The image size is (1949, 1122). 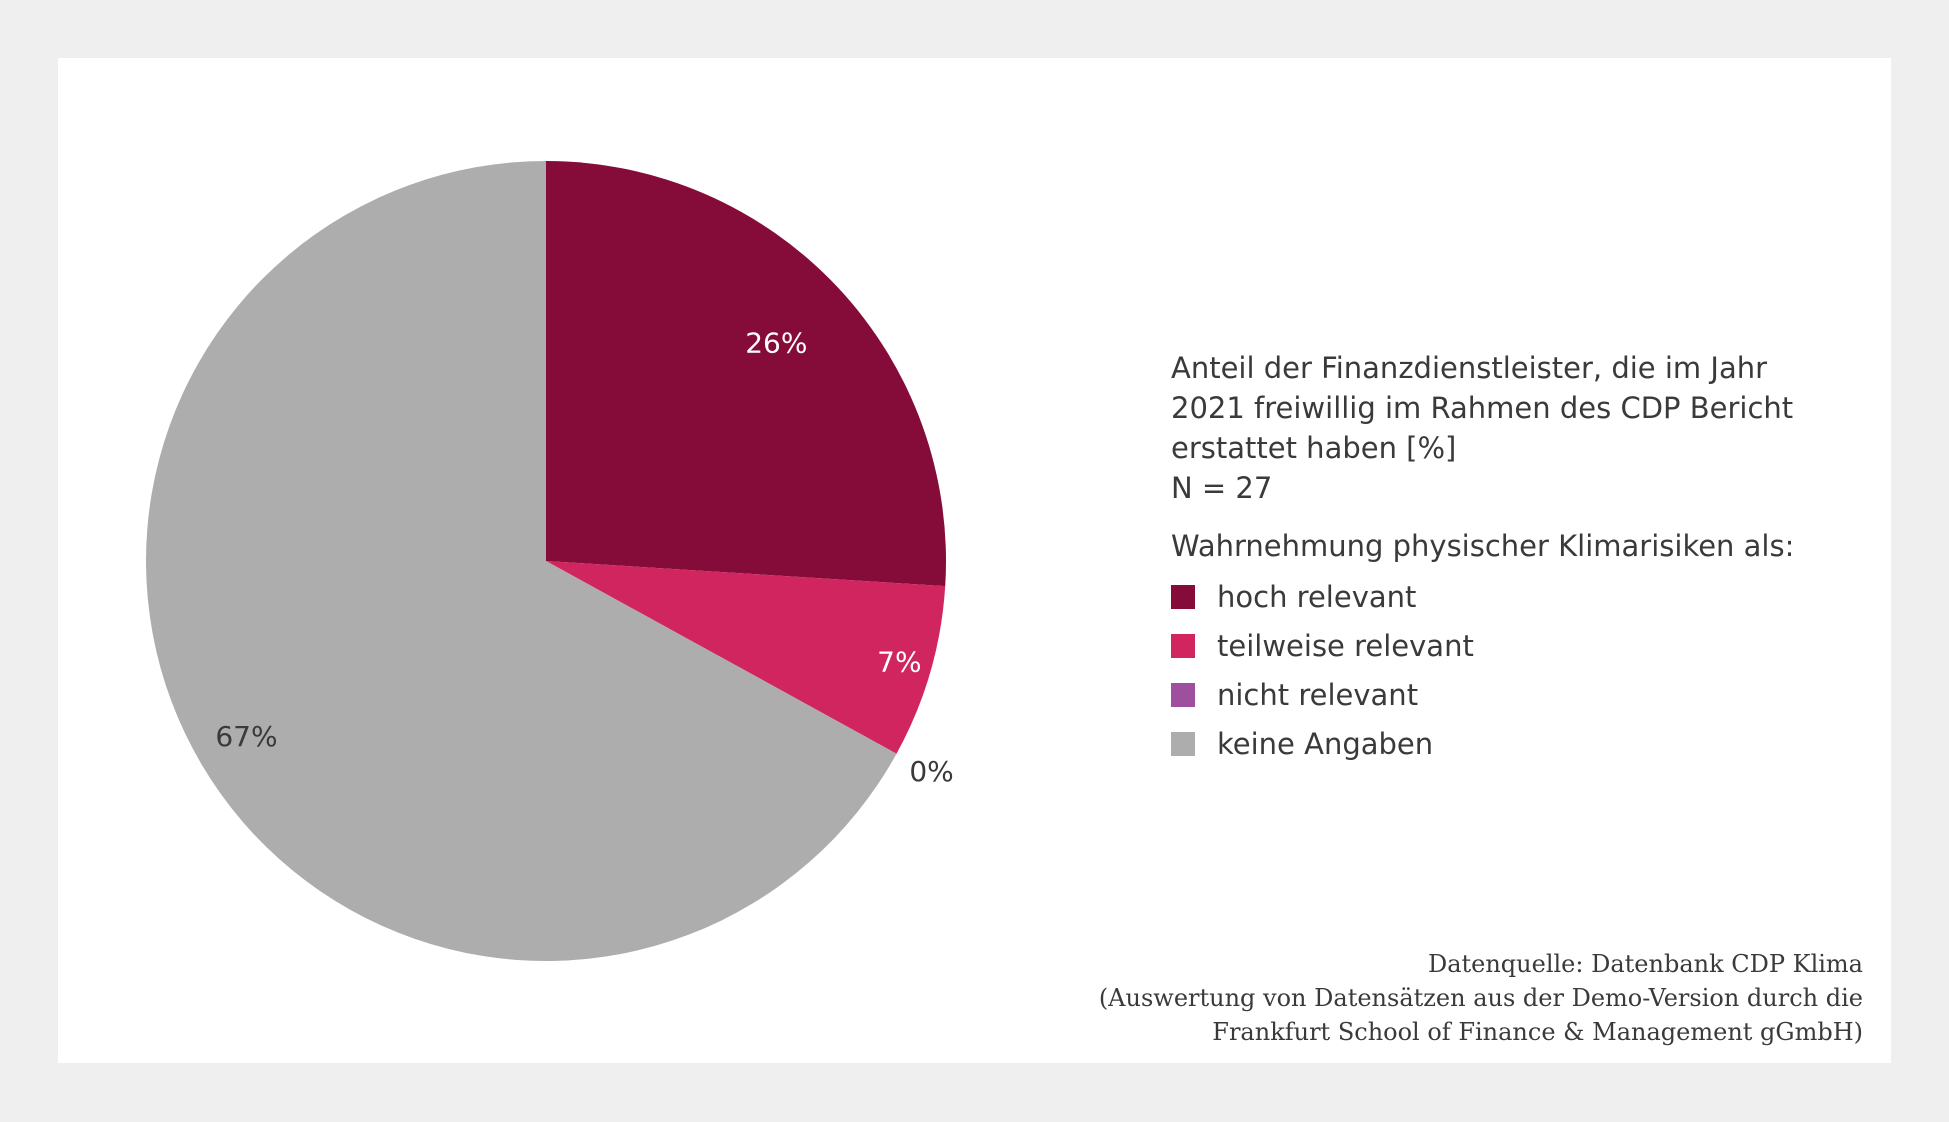 I want to click on sample-size: N = 27, so click(x=1222, y=488).